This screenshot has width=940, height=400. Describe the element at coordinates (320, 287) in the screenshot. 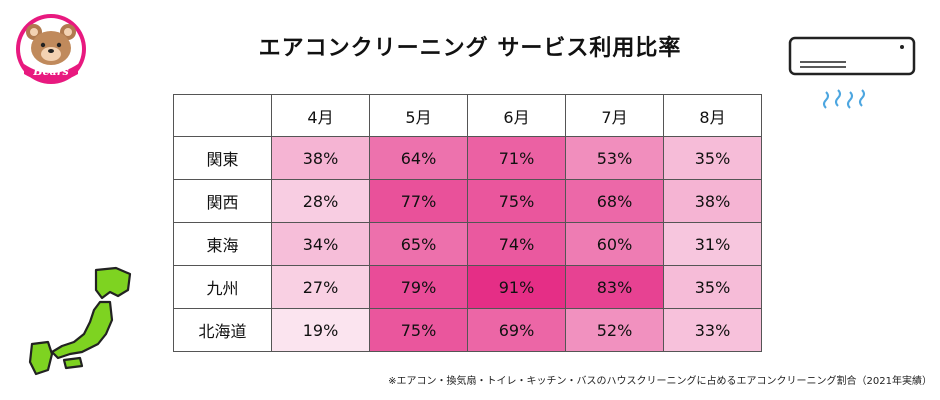

I see `data-cell: 27%` at that location.